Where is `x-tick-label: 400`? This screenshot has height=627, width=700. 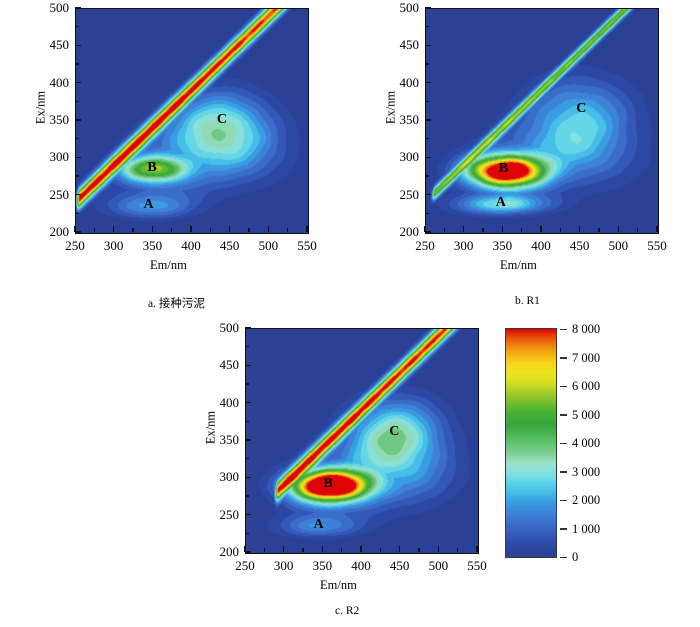 x-tick-label: 400 is located at coordinates (361, 565).